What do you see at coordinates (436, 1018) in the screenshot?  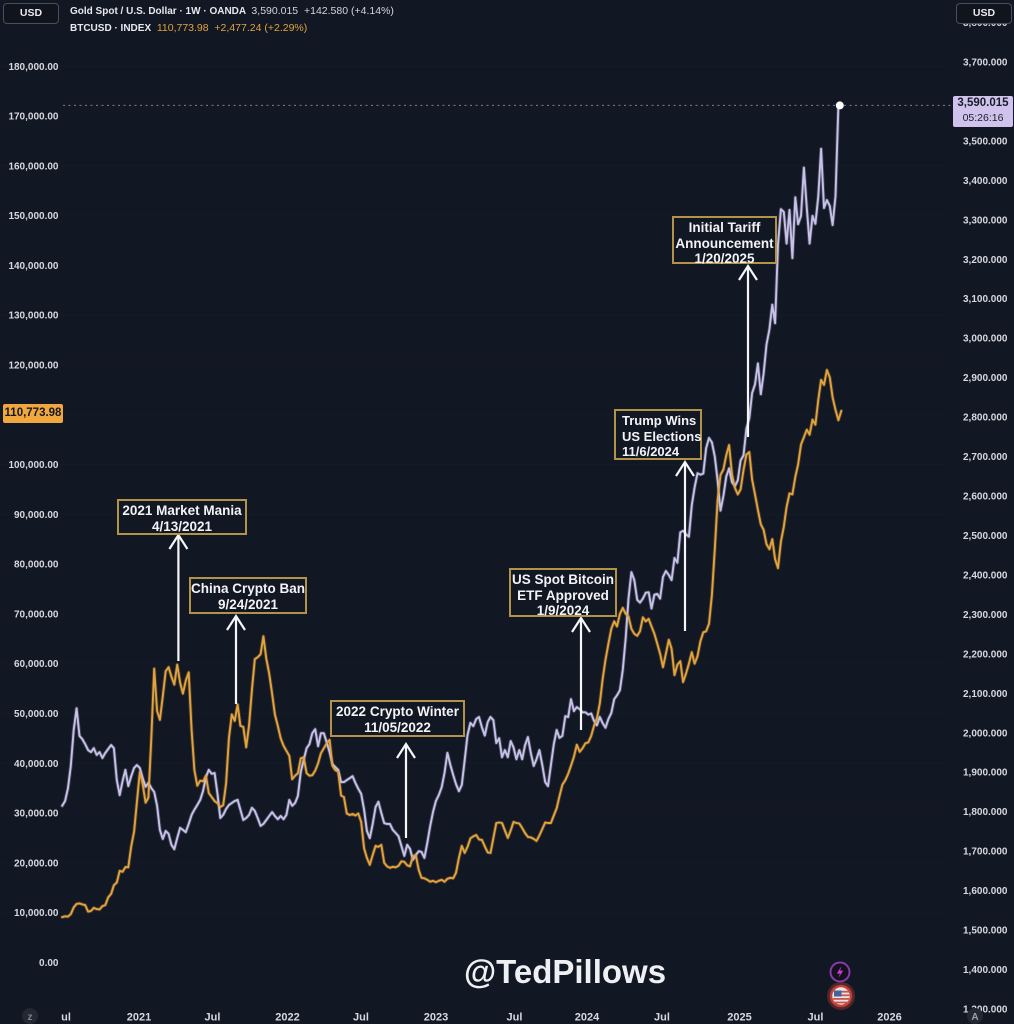 I see `svg-text: 2023` at bounding box center [436, 1018].